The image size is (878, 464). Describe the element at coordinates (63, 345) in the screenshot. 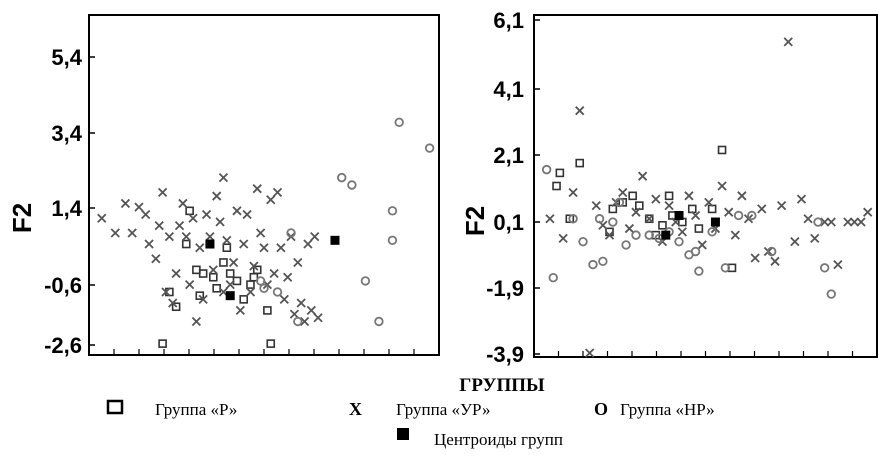

I see `left-y-tick-label: -2,6` at that location.